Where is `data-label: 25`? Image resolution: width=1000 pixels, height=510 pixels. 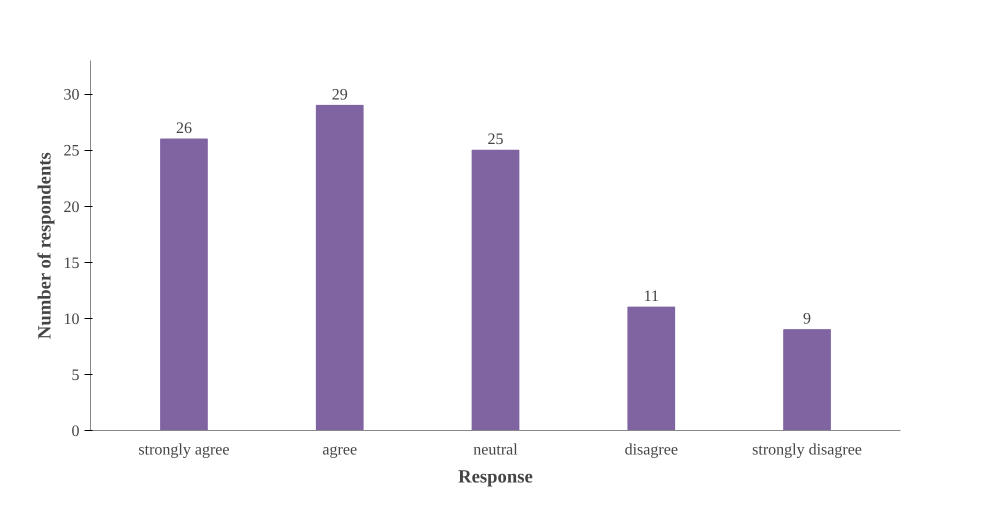 data-label: 25 is located at coordinates (496, 139).